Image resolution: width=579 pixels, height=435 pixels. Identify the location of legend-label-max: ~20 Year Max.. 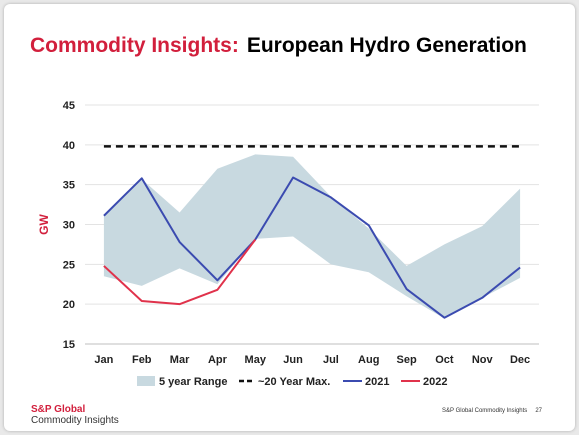
(294, 382).